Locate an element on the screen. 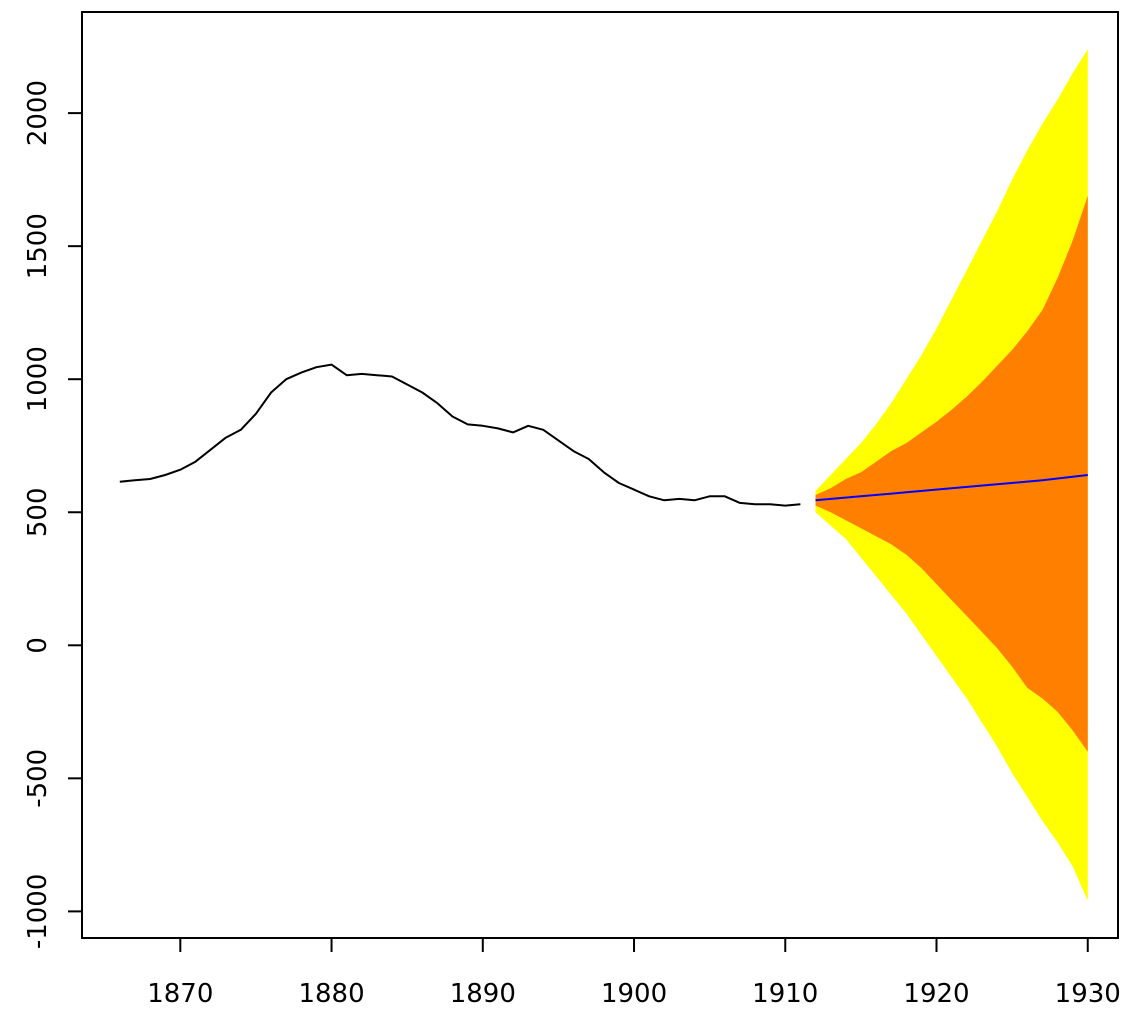 This screenshot has width=1125, height=1022. x-tick-label: 1900 is located at coordinates (634, 994).